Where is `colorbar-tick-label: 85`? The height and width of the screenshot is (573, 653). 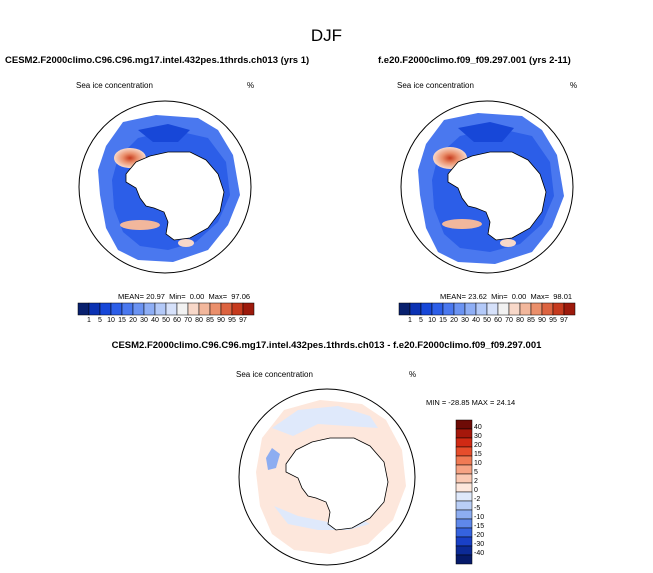
colorbar-tick-label: 85 is located at coordinates (210, 320).